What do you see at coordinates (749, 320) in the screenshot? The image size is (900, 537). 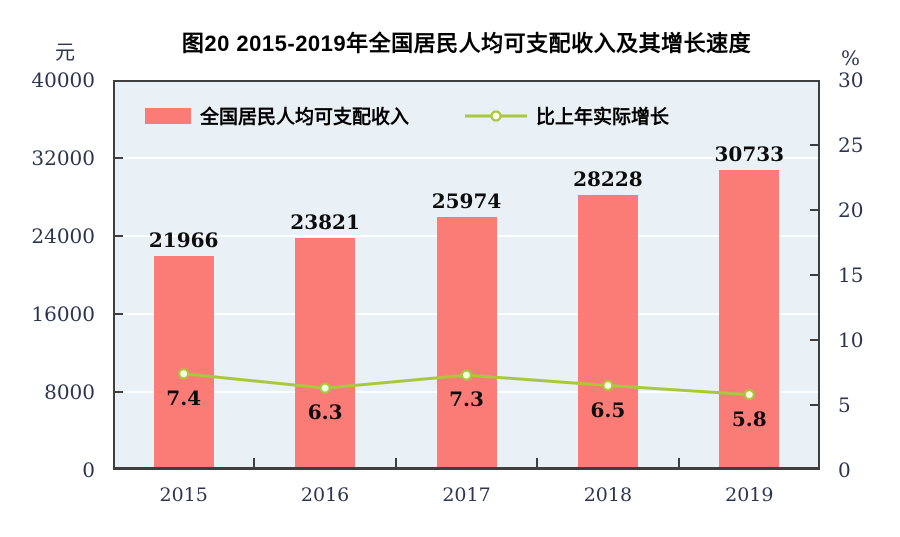 I see `bar-2019` at bounding box center [749, 320].